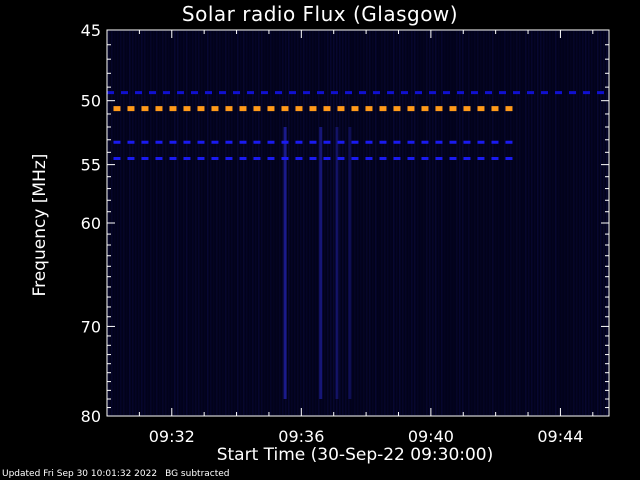  What do you see at coordinates (40, 225) in the screenshot?
I see `y-axis-label: Frequency [MHz]` at bounding box center [40, 225].